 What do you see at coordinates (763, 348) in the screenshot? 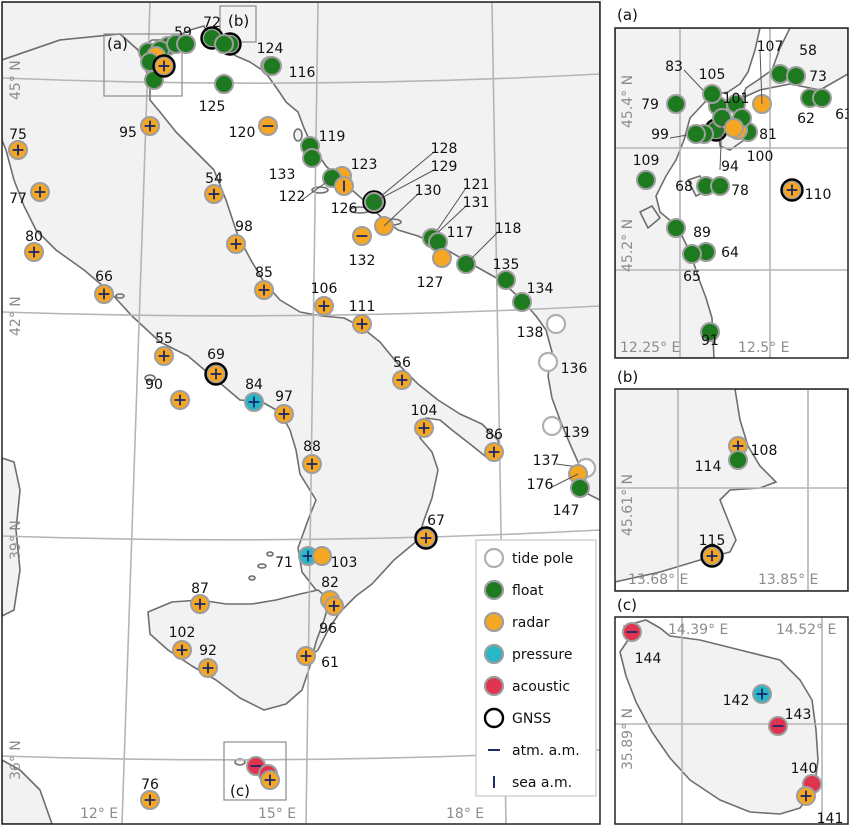
I see `inset-a-lon-2: 12.5° E` at bounding box center [763, 348].